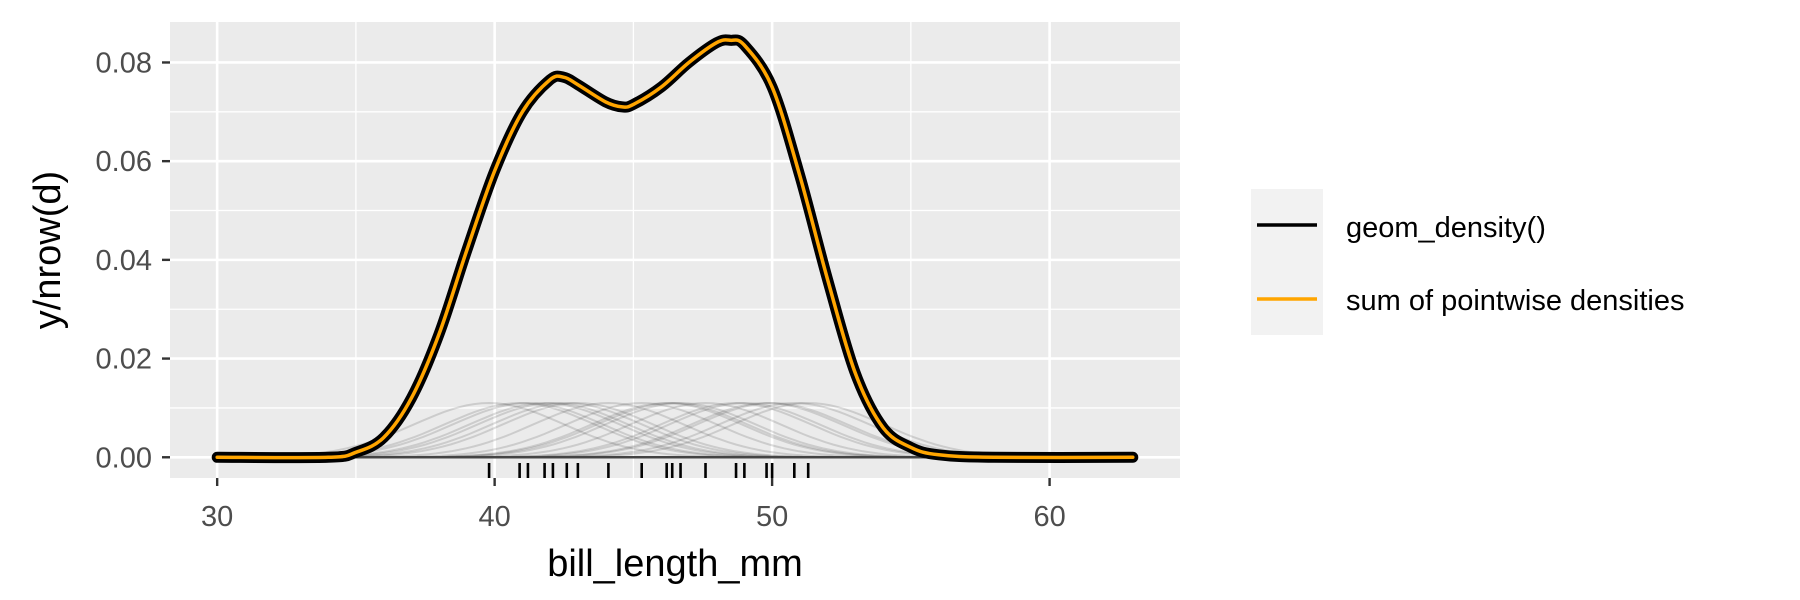 This screenshot has height=600, width=1800. What do you see at coordinates (124, 458) in the screenshot?
I see `y-tick-label: 0.00` at bounding box center [124, 458].